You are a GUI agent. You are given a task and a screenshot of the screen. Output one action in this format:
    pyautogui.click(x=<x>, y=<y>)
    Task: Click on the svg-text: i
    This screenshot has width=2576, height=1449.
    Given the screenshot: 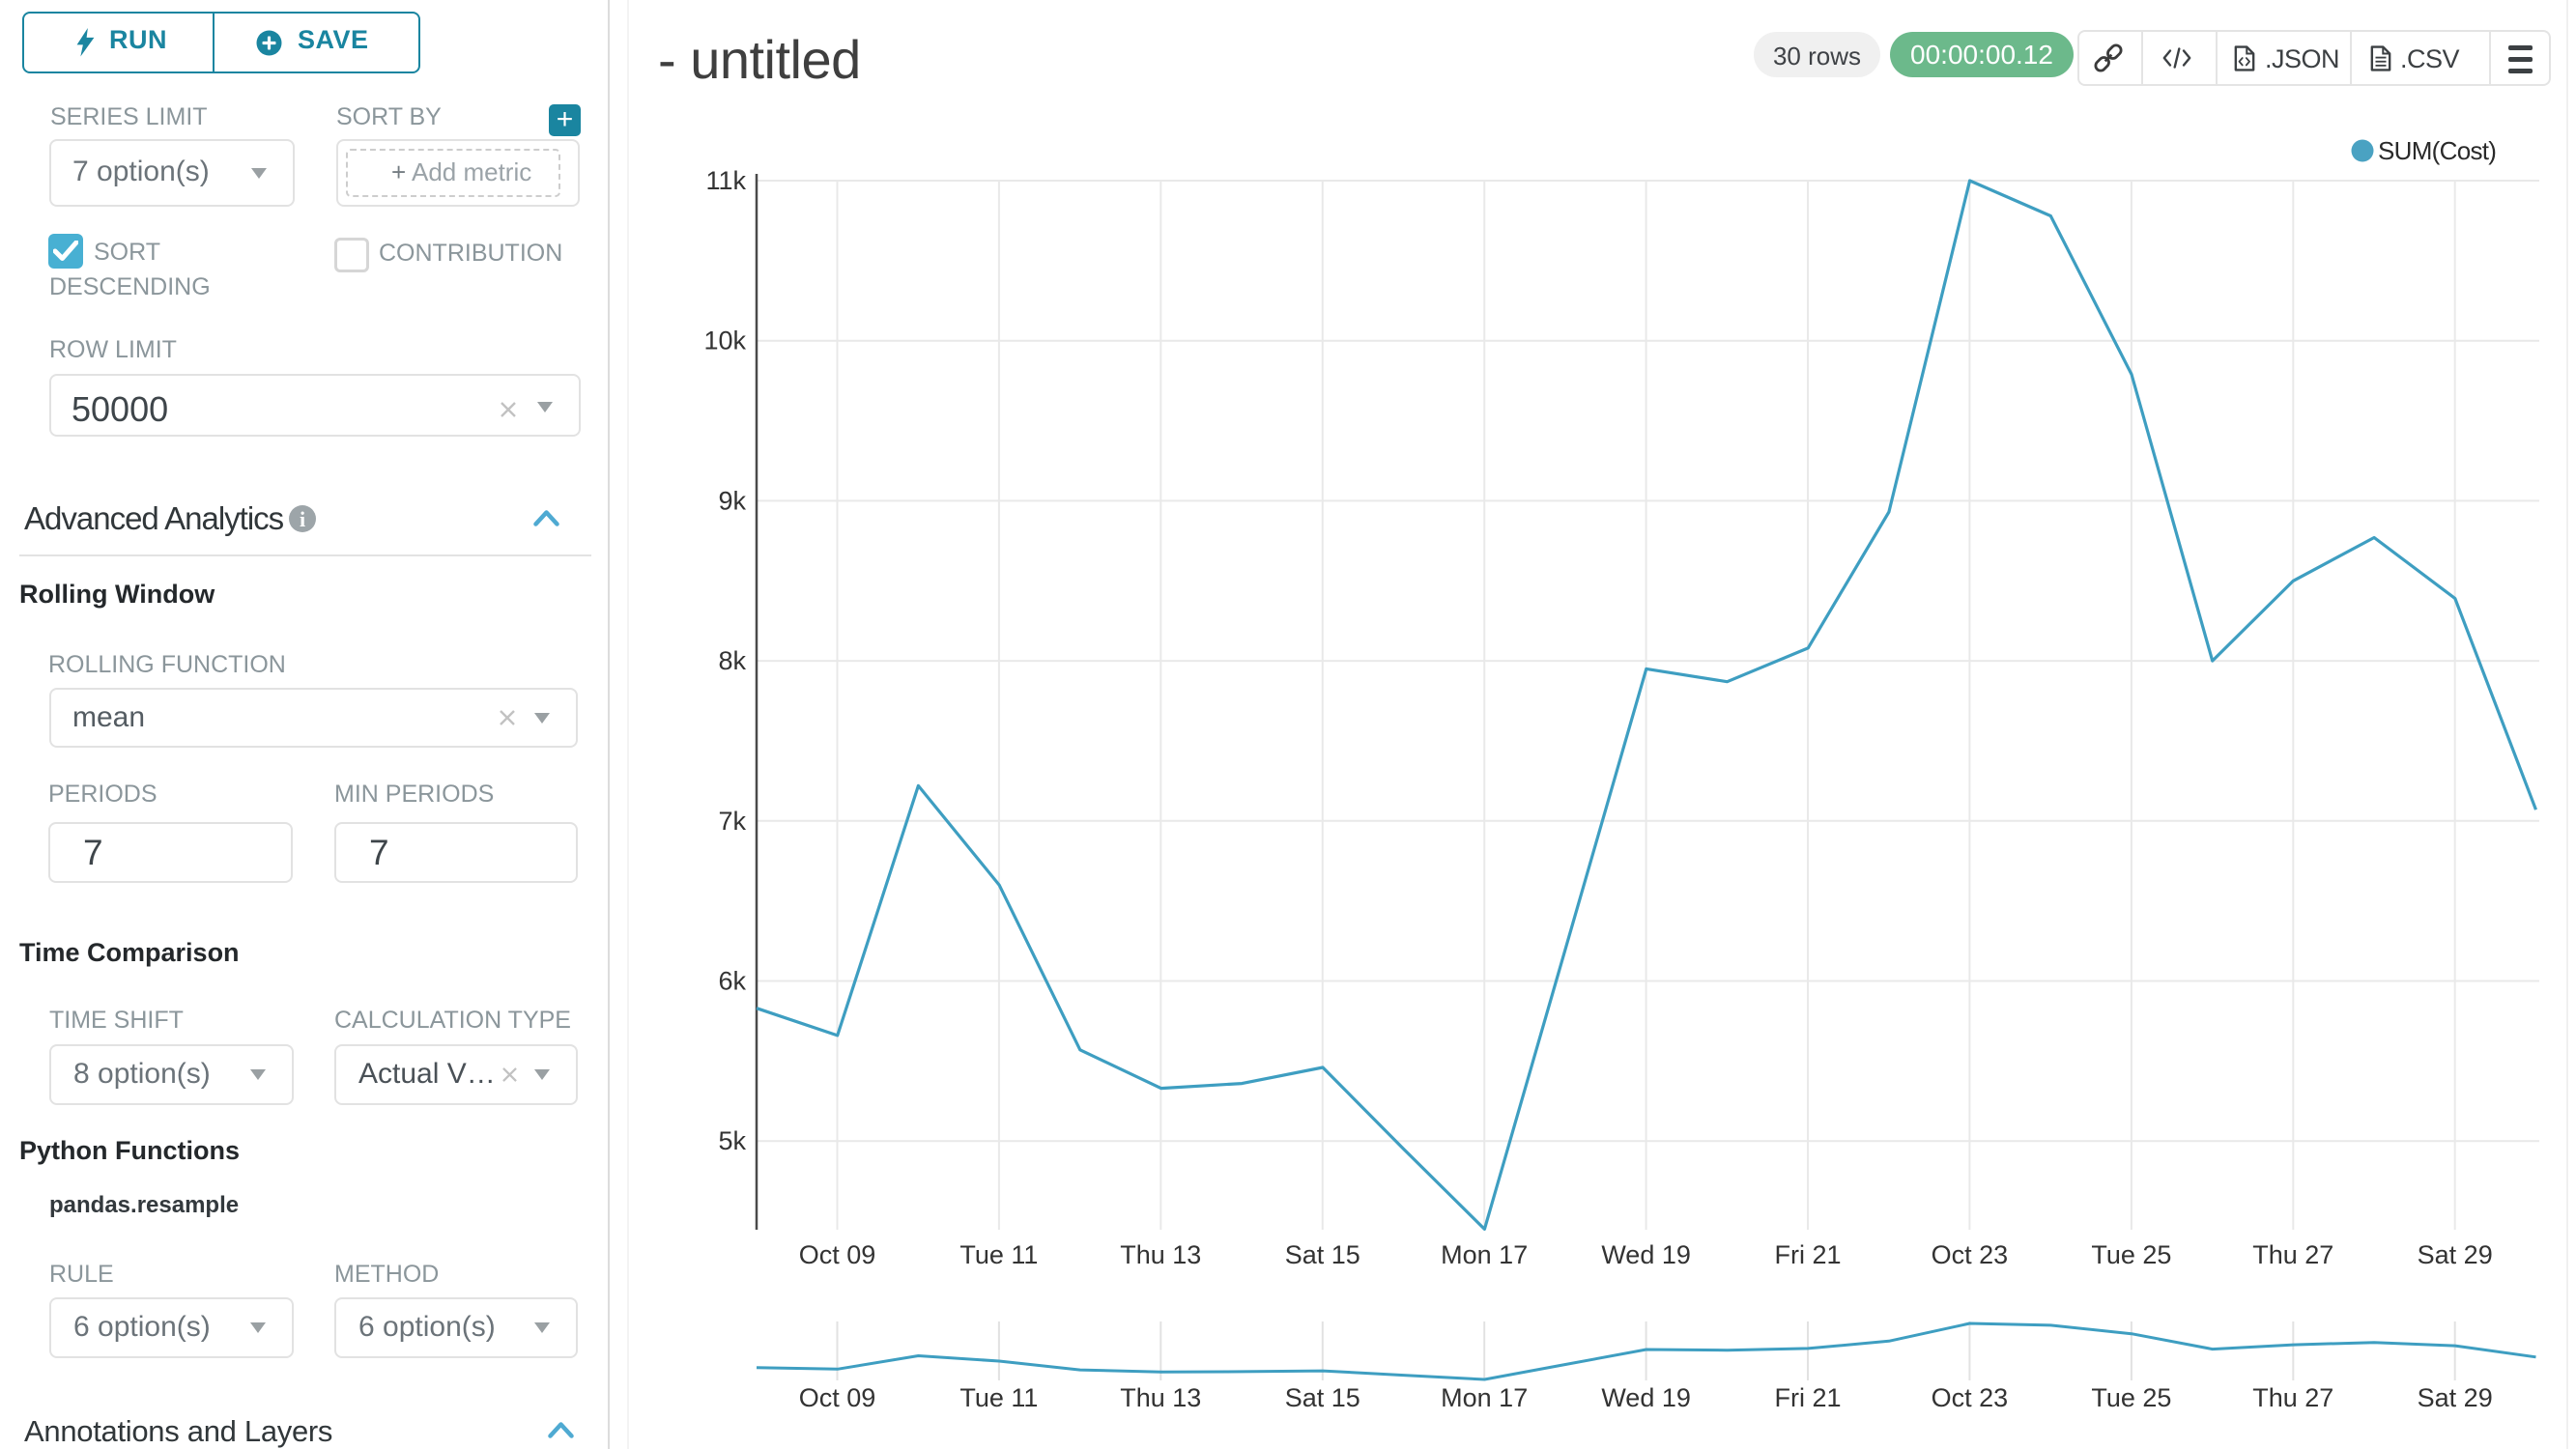 What is the action you would take?
    pyautogui.click(x=302, y=519)
    